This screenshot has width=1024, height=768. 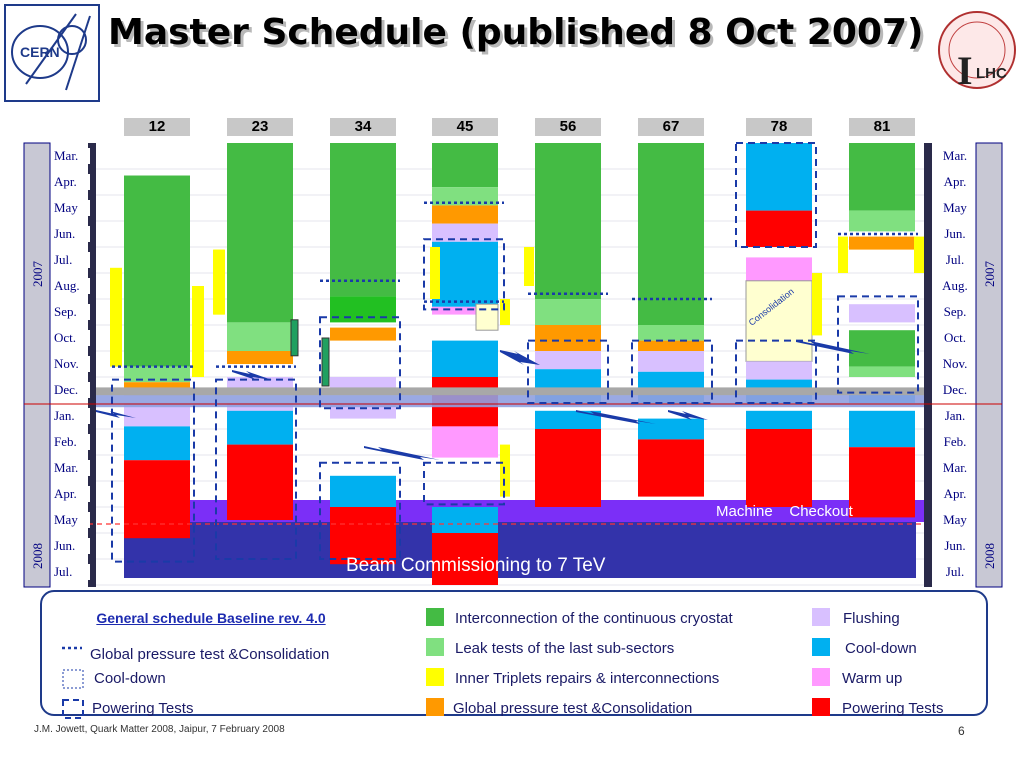 What do you see at coordinates (157, 127) in the screenshot?
I see `sector-label: 12` at bounding box center [157, 127].